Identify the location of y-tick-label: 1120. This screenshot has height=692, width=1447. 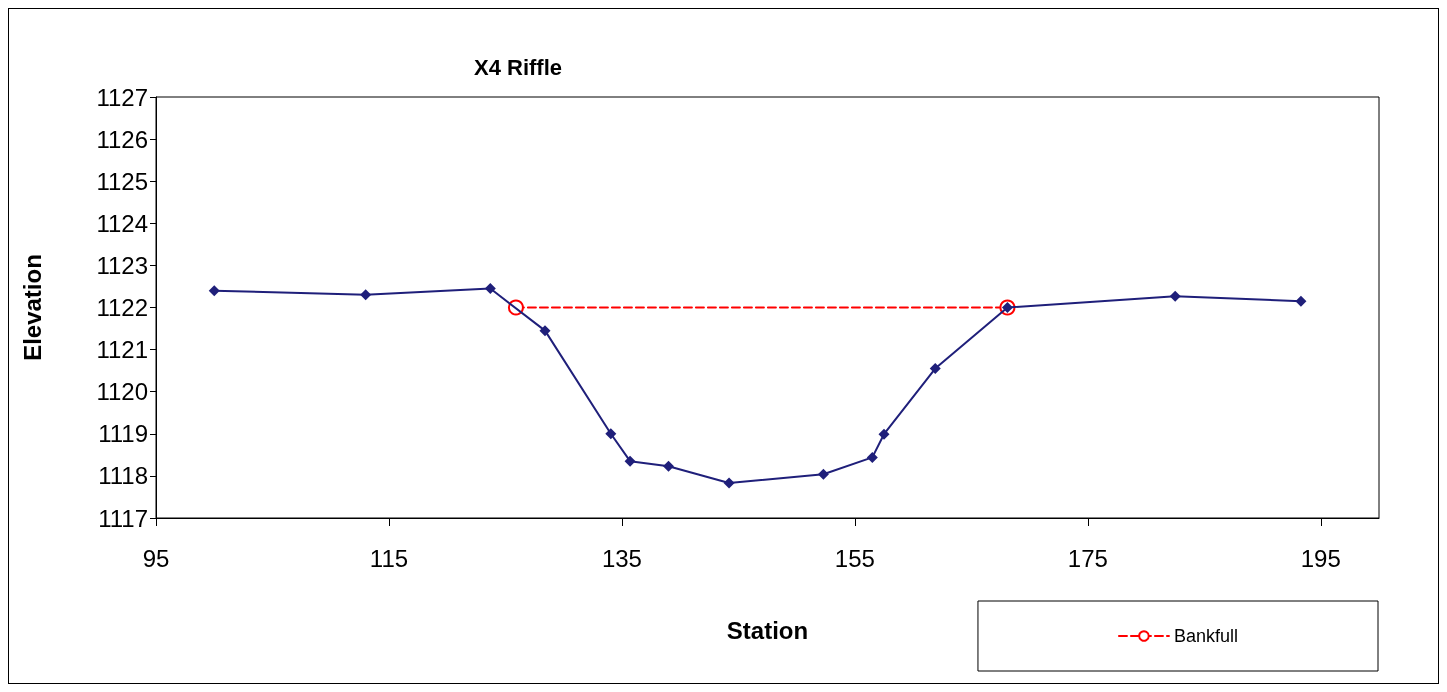
(122, 392).